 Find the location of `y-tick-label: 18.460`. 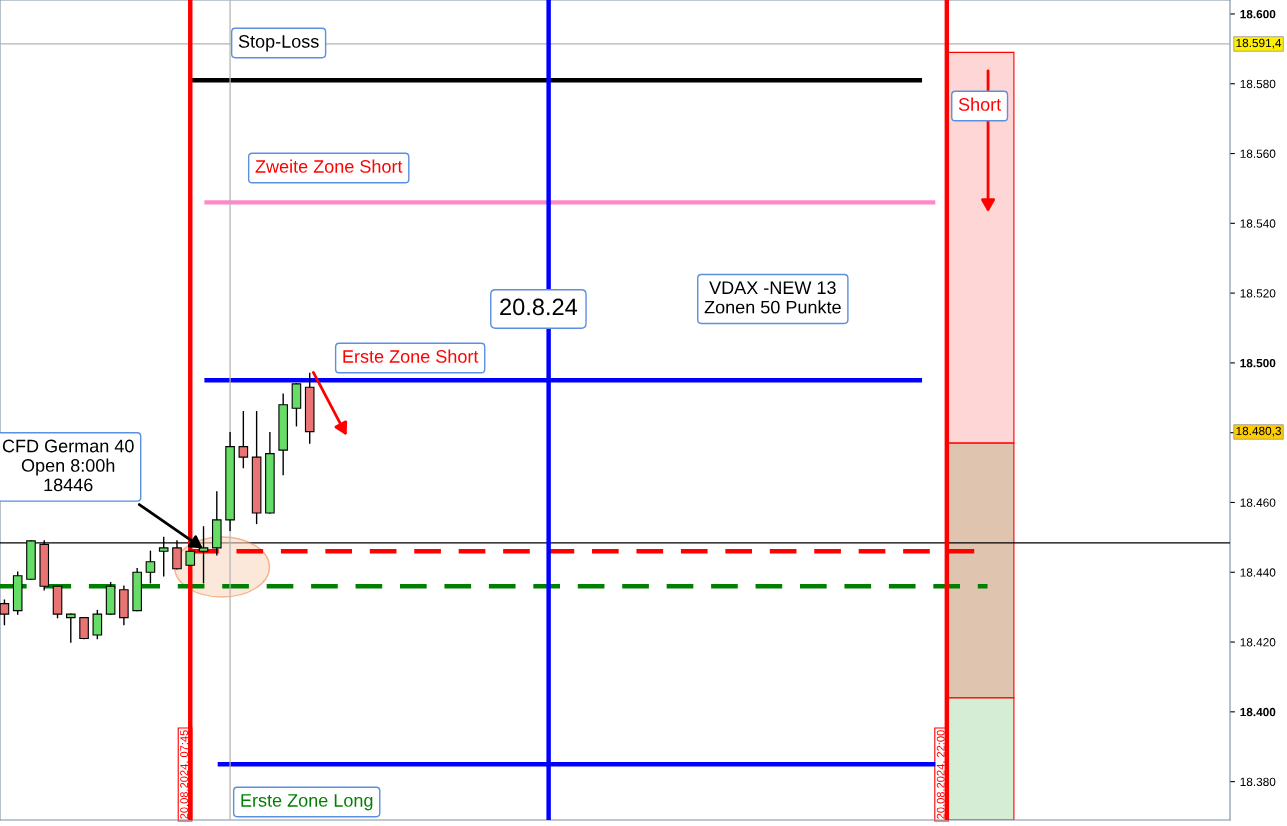

y-tick-label: 18.460 is located at coordinates (1258, 502).